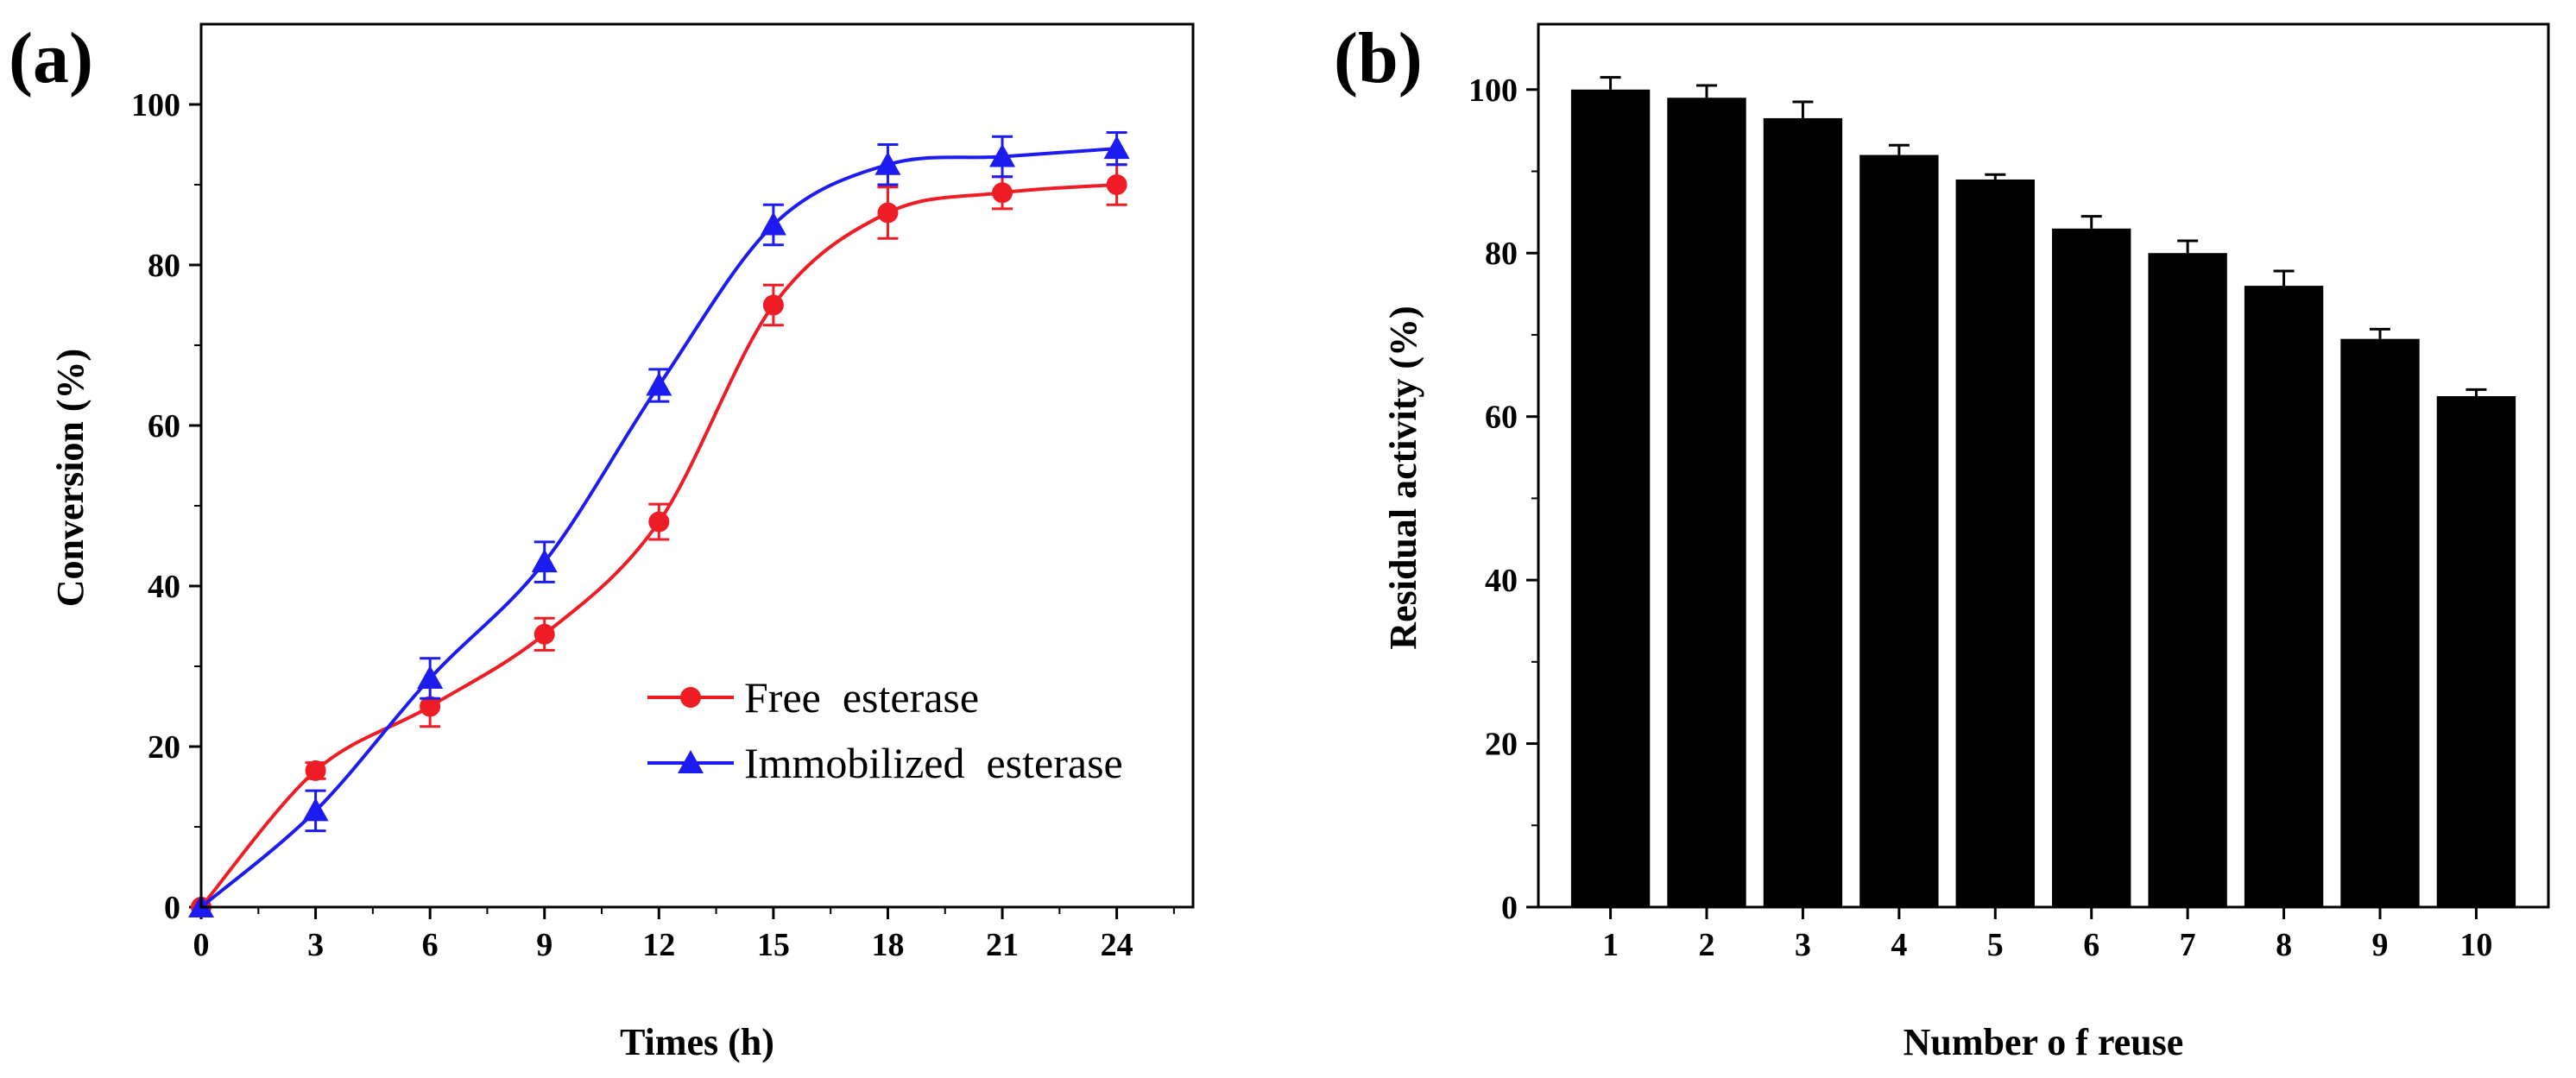 The image size is (2576, 1078). Describe the element at coordinates (1403, 477) in the screenshot. I see `panel-b-y-axis-title: Residual activity (%)` at that location.